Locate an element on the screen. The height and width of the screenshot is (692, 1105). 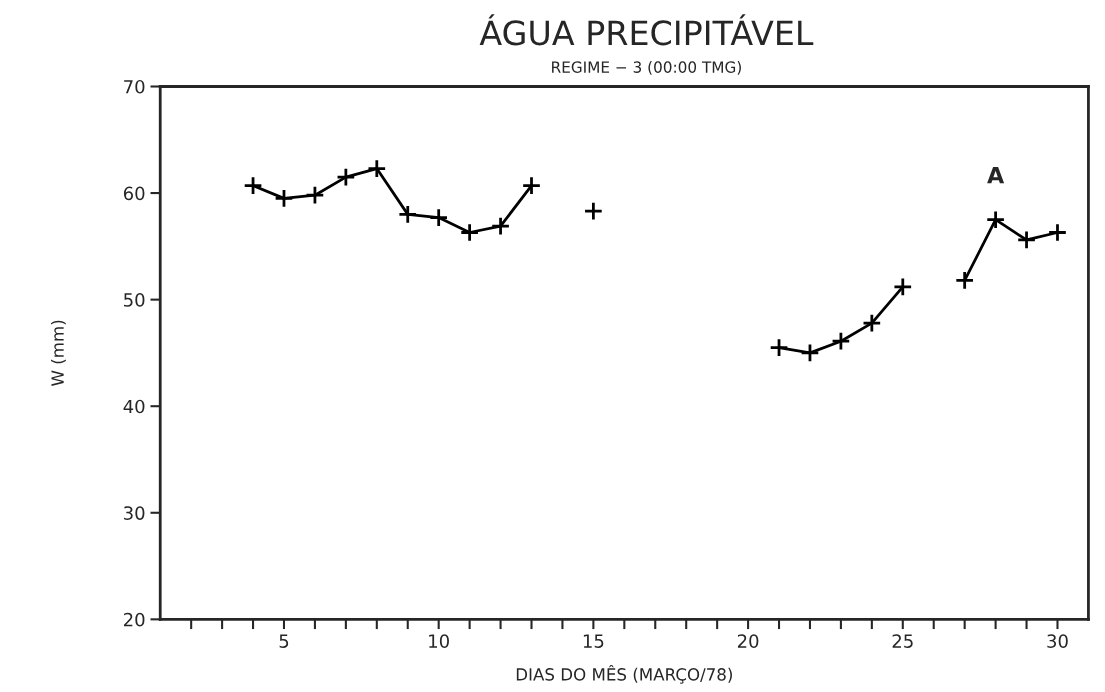
x-tick-label: 20 is located at coordinates (748, 641).